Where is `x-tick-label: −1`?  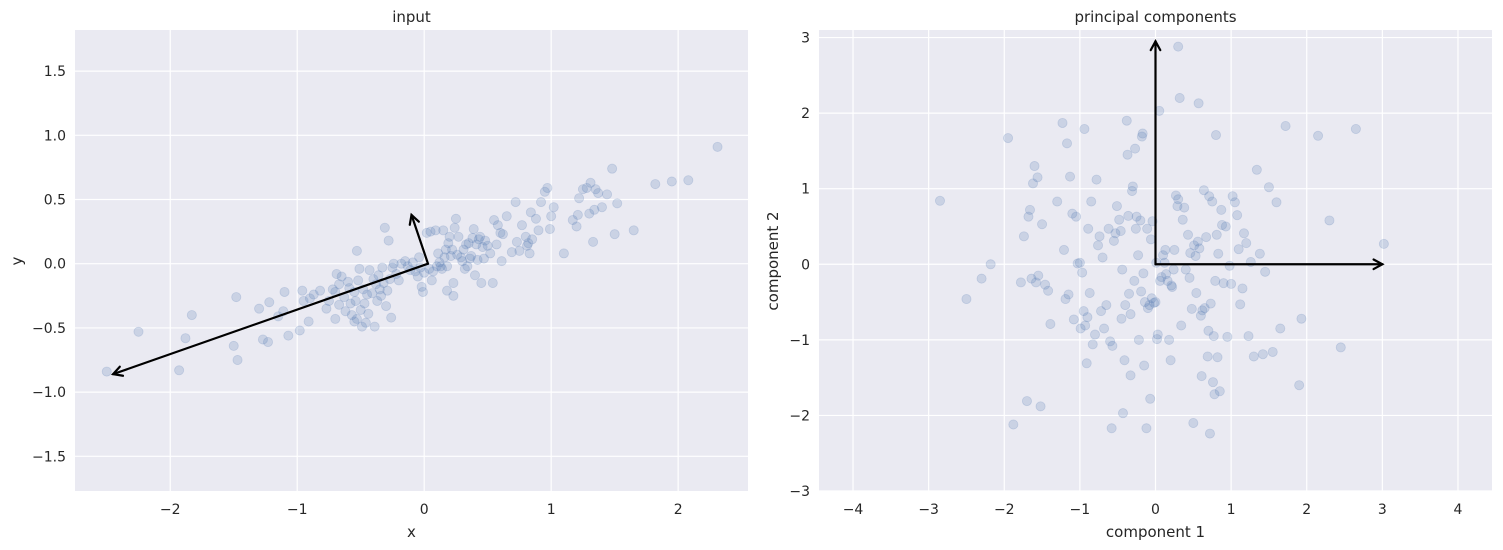
x-tick-label: −1 is located at coordinates (297, 510).